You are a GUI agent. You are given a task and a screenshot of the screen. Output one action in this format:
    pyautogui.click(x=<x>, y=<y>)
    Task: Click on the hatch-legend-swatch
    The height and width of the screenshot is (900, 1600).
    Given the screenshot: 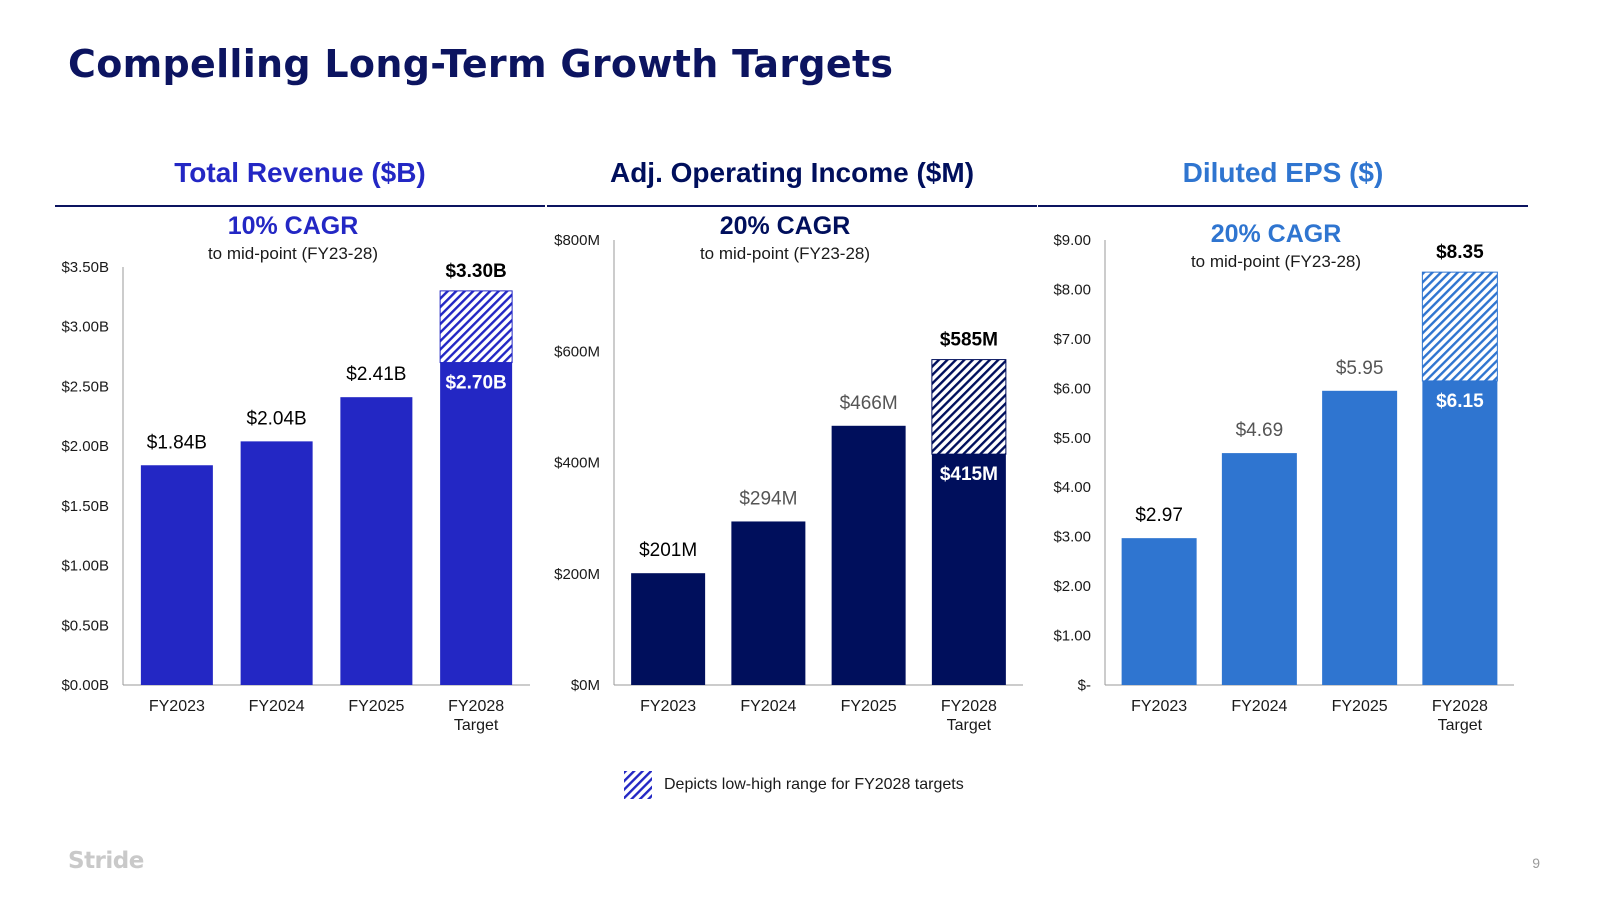 What is the action you would take?
    pyautogui.click(x=638, y=785)
    